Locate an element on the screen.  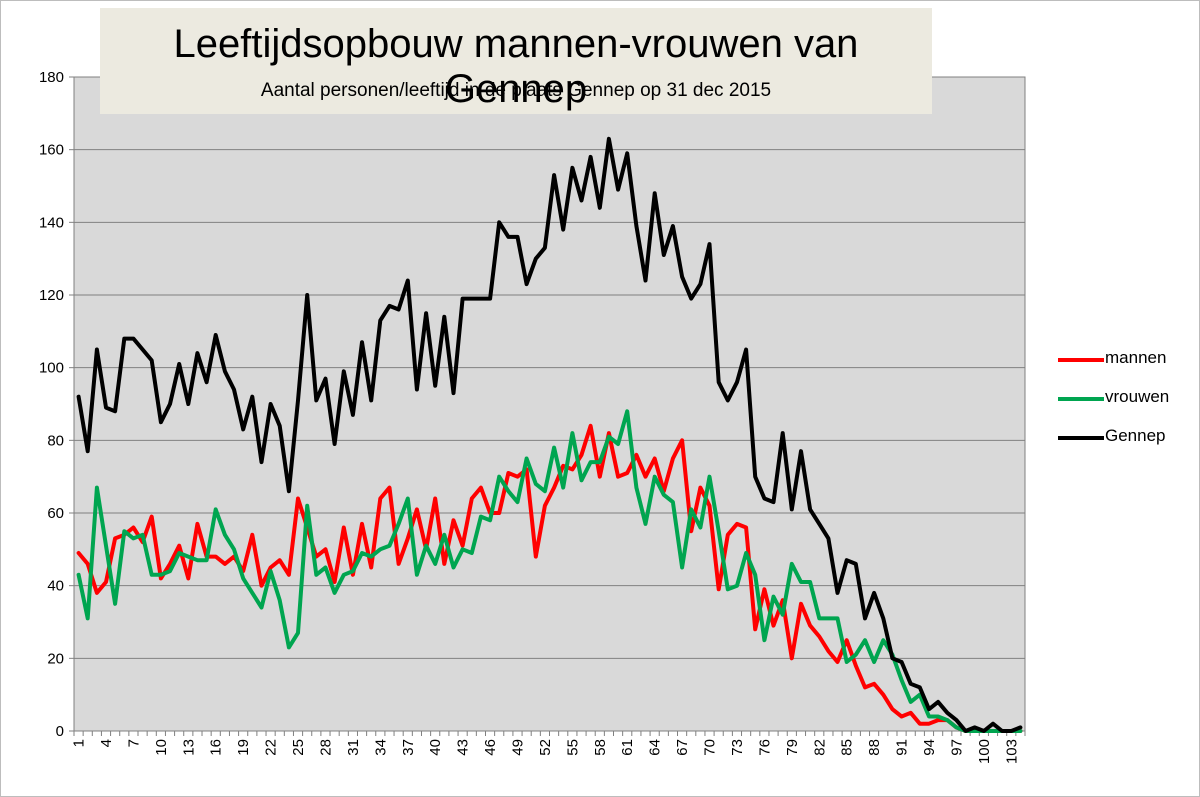
y-tick-label-100: 100 is located at coordinates (51, 368).